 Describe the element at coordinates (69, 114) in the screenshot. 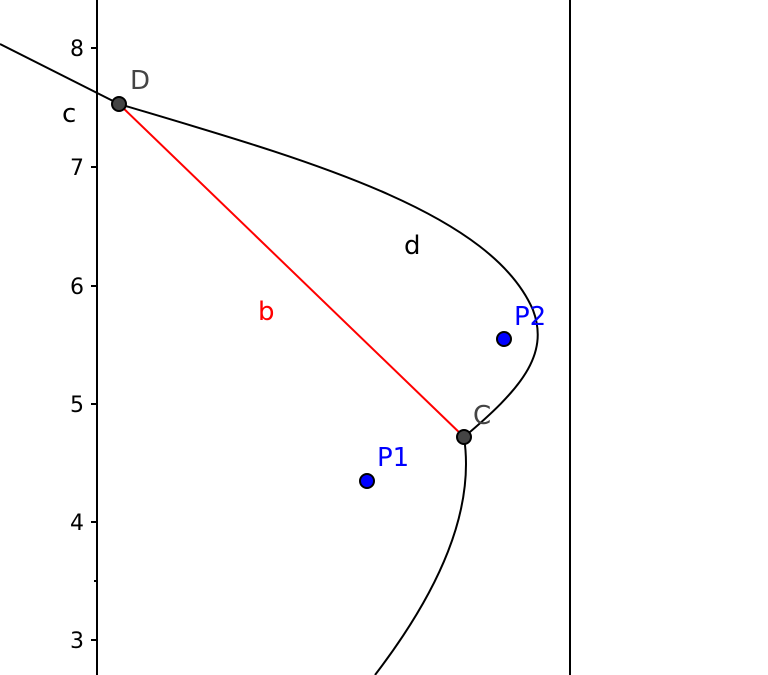

I see `curve-c-label: c` at that location.